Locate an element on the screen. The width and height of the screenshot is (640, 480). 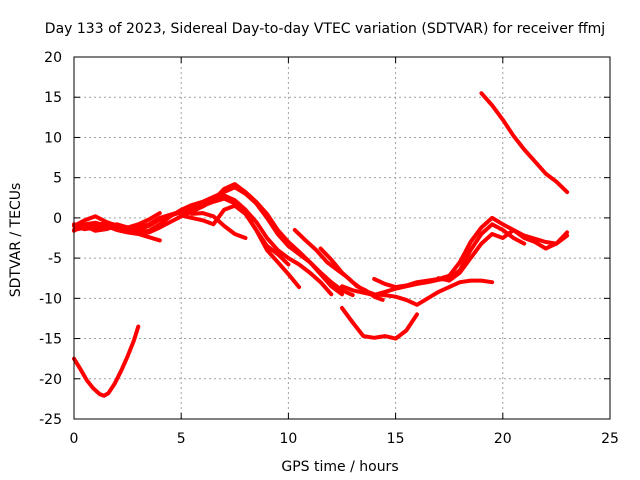
x-tick-label: 5 is located at coordinates (181, 439).